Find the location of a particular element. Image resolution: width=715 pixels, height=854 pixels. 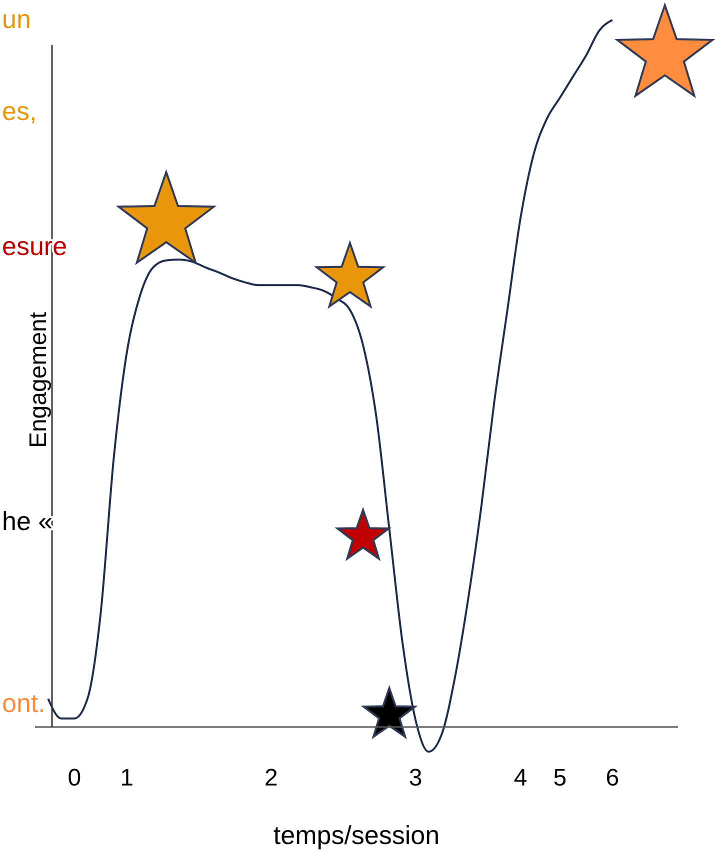

x-axis-title: temps/session is located at coordinates (356, 835).